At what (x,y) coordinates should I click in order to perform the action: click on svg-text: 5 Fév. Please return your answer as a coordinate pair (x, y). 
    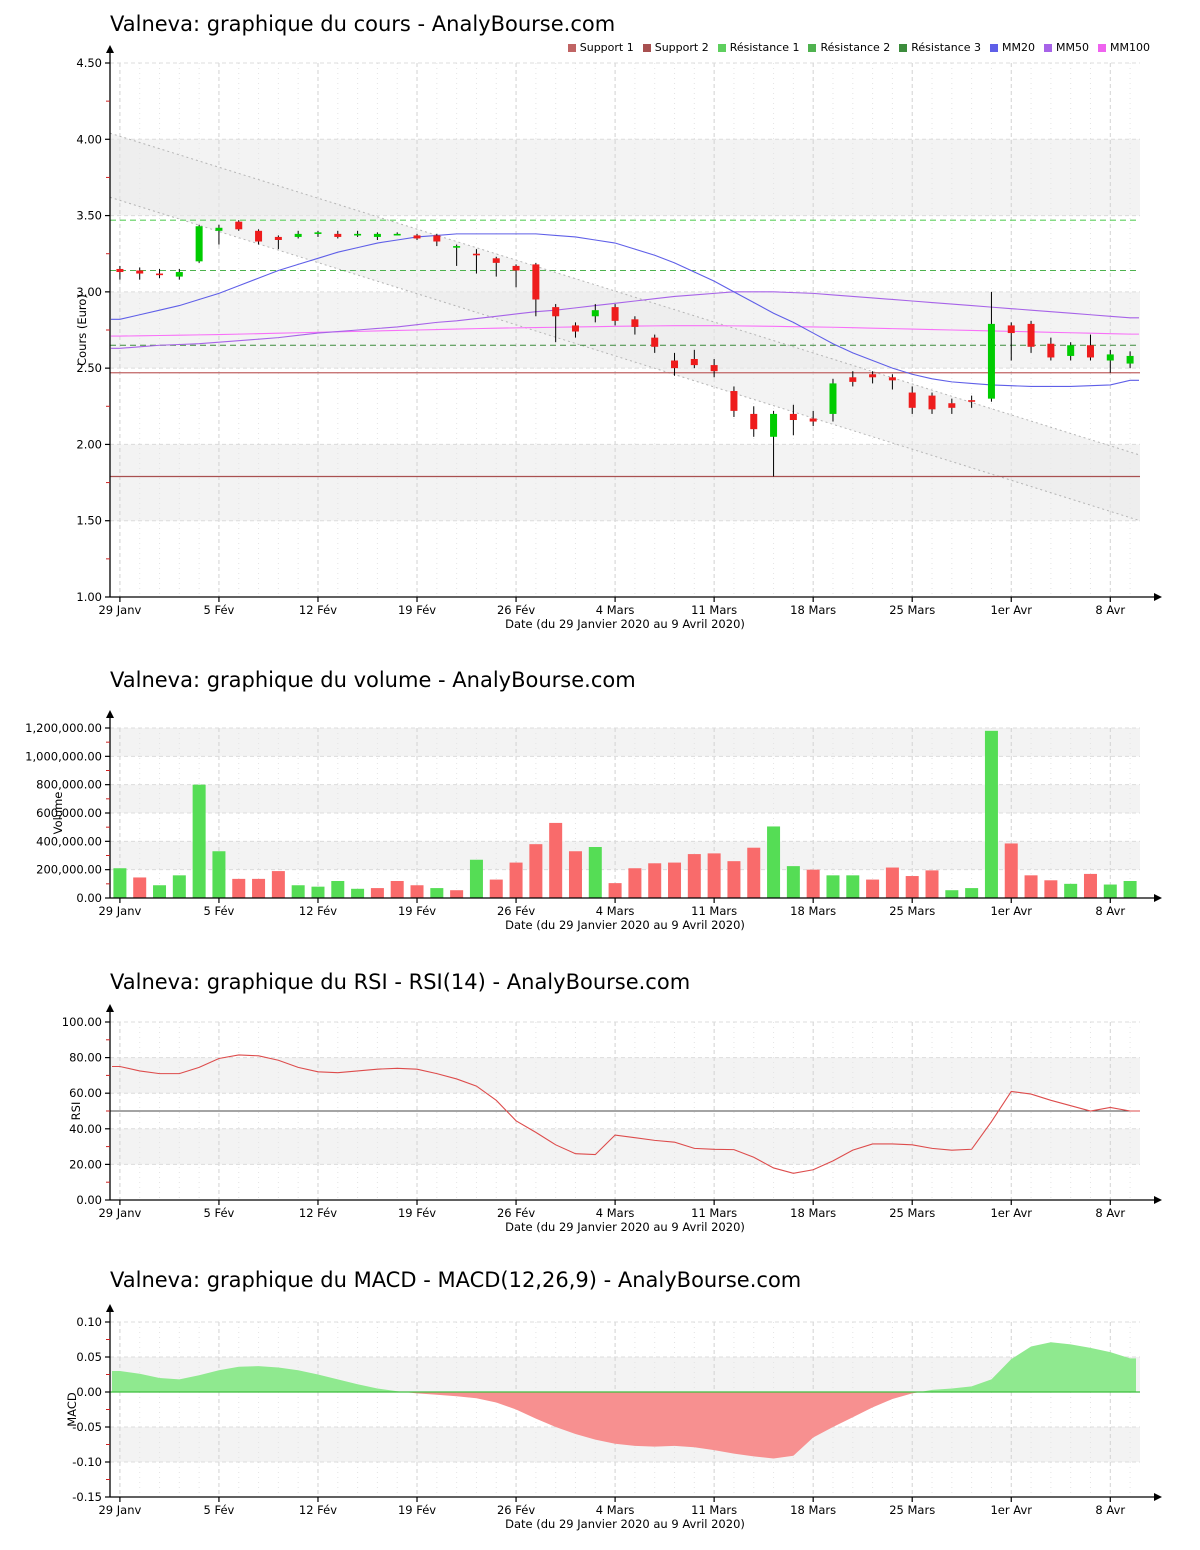
    Looking at the image, I should click on (219, 1213).